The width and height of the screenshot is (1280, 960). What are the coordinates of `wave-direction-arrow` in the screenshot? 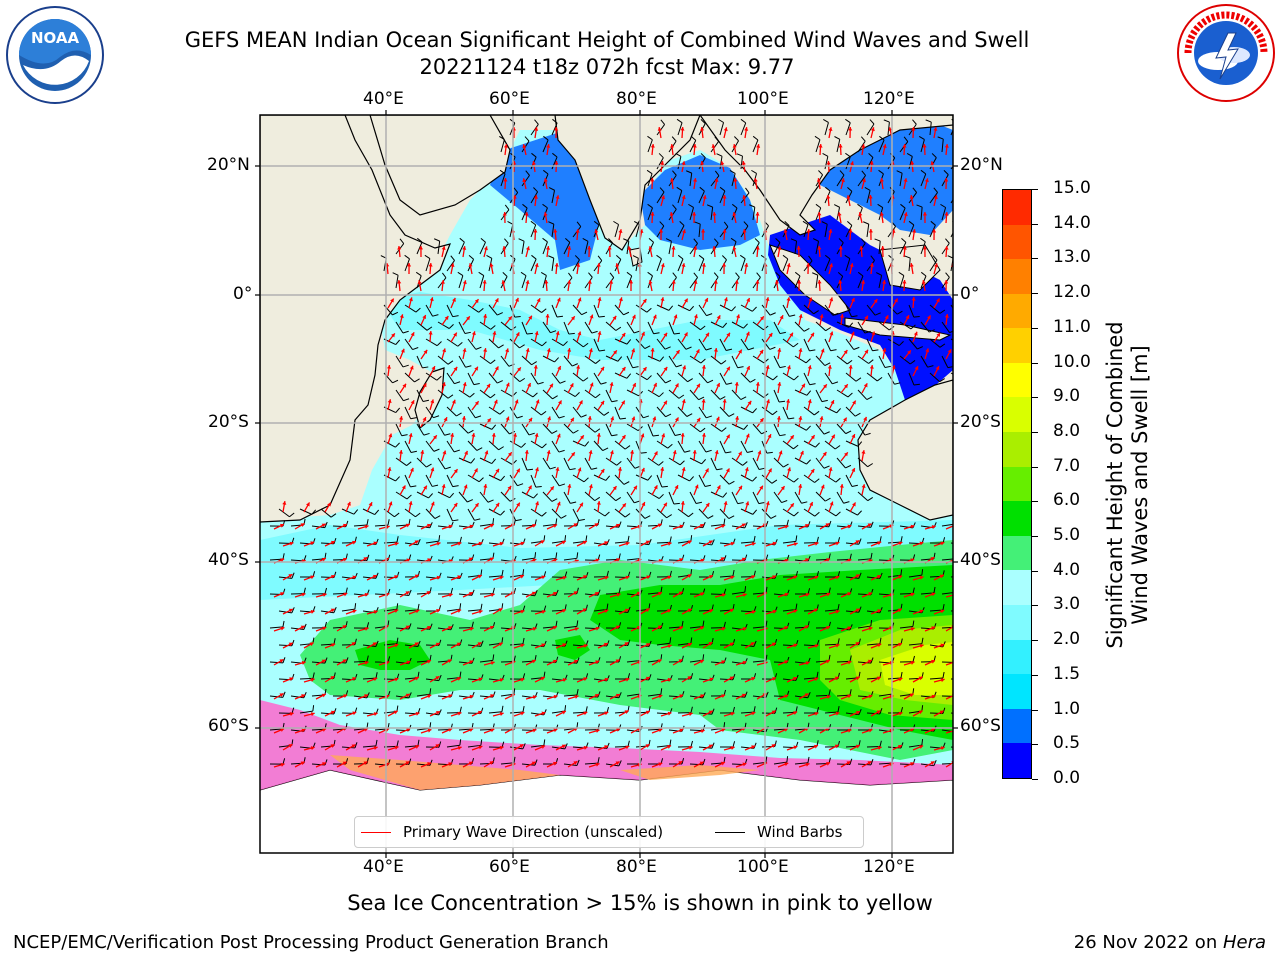 It's located at (960, 747).